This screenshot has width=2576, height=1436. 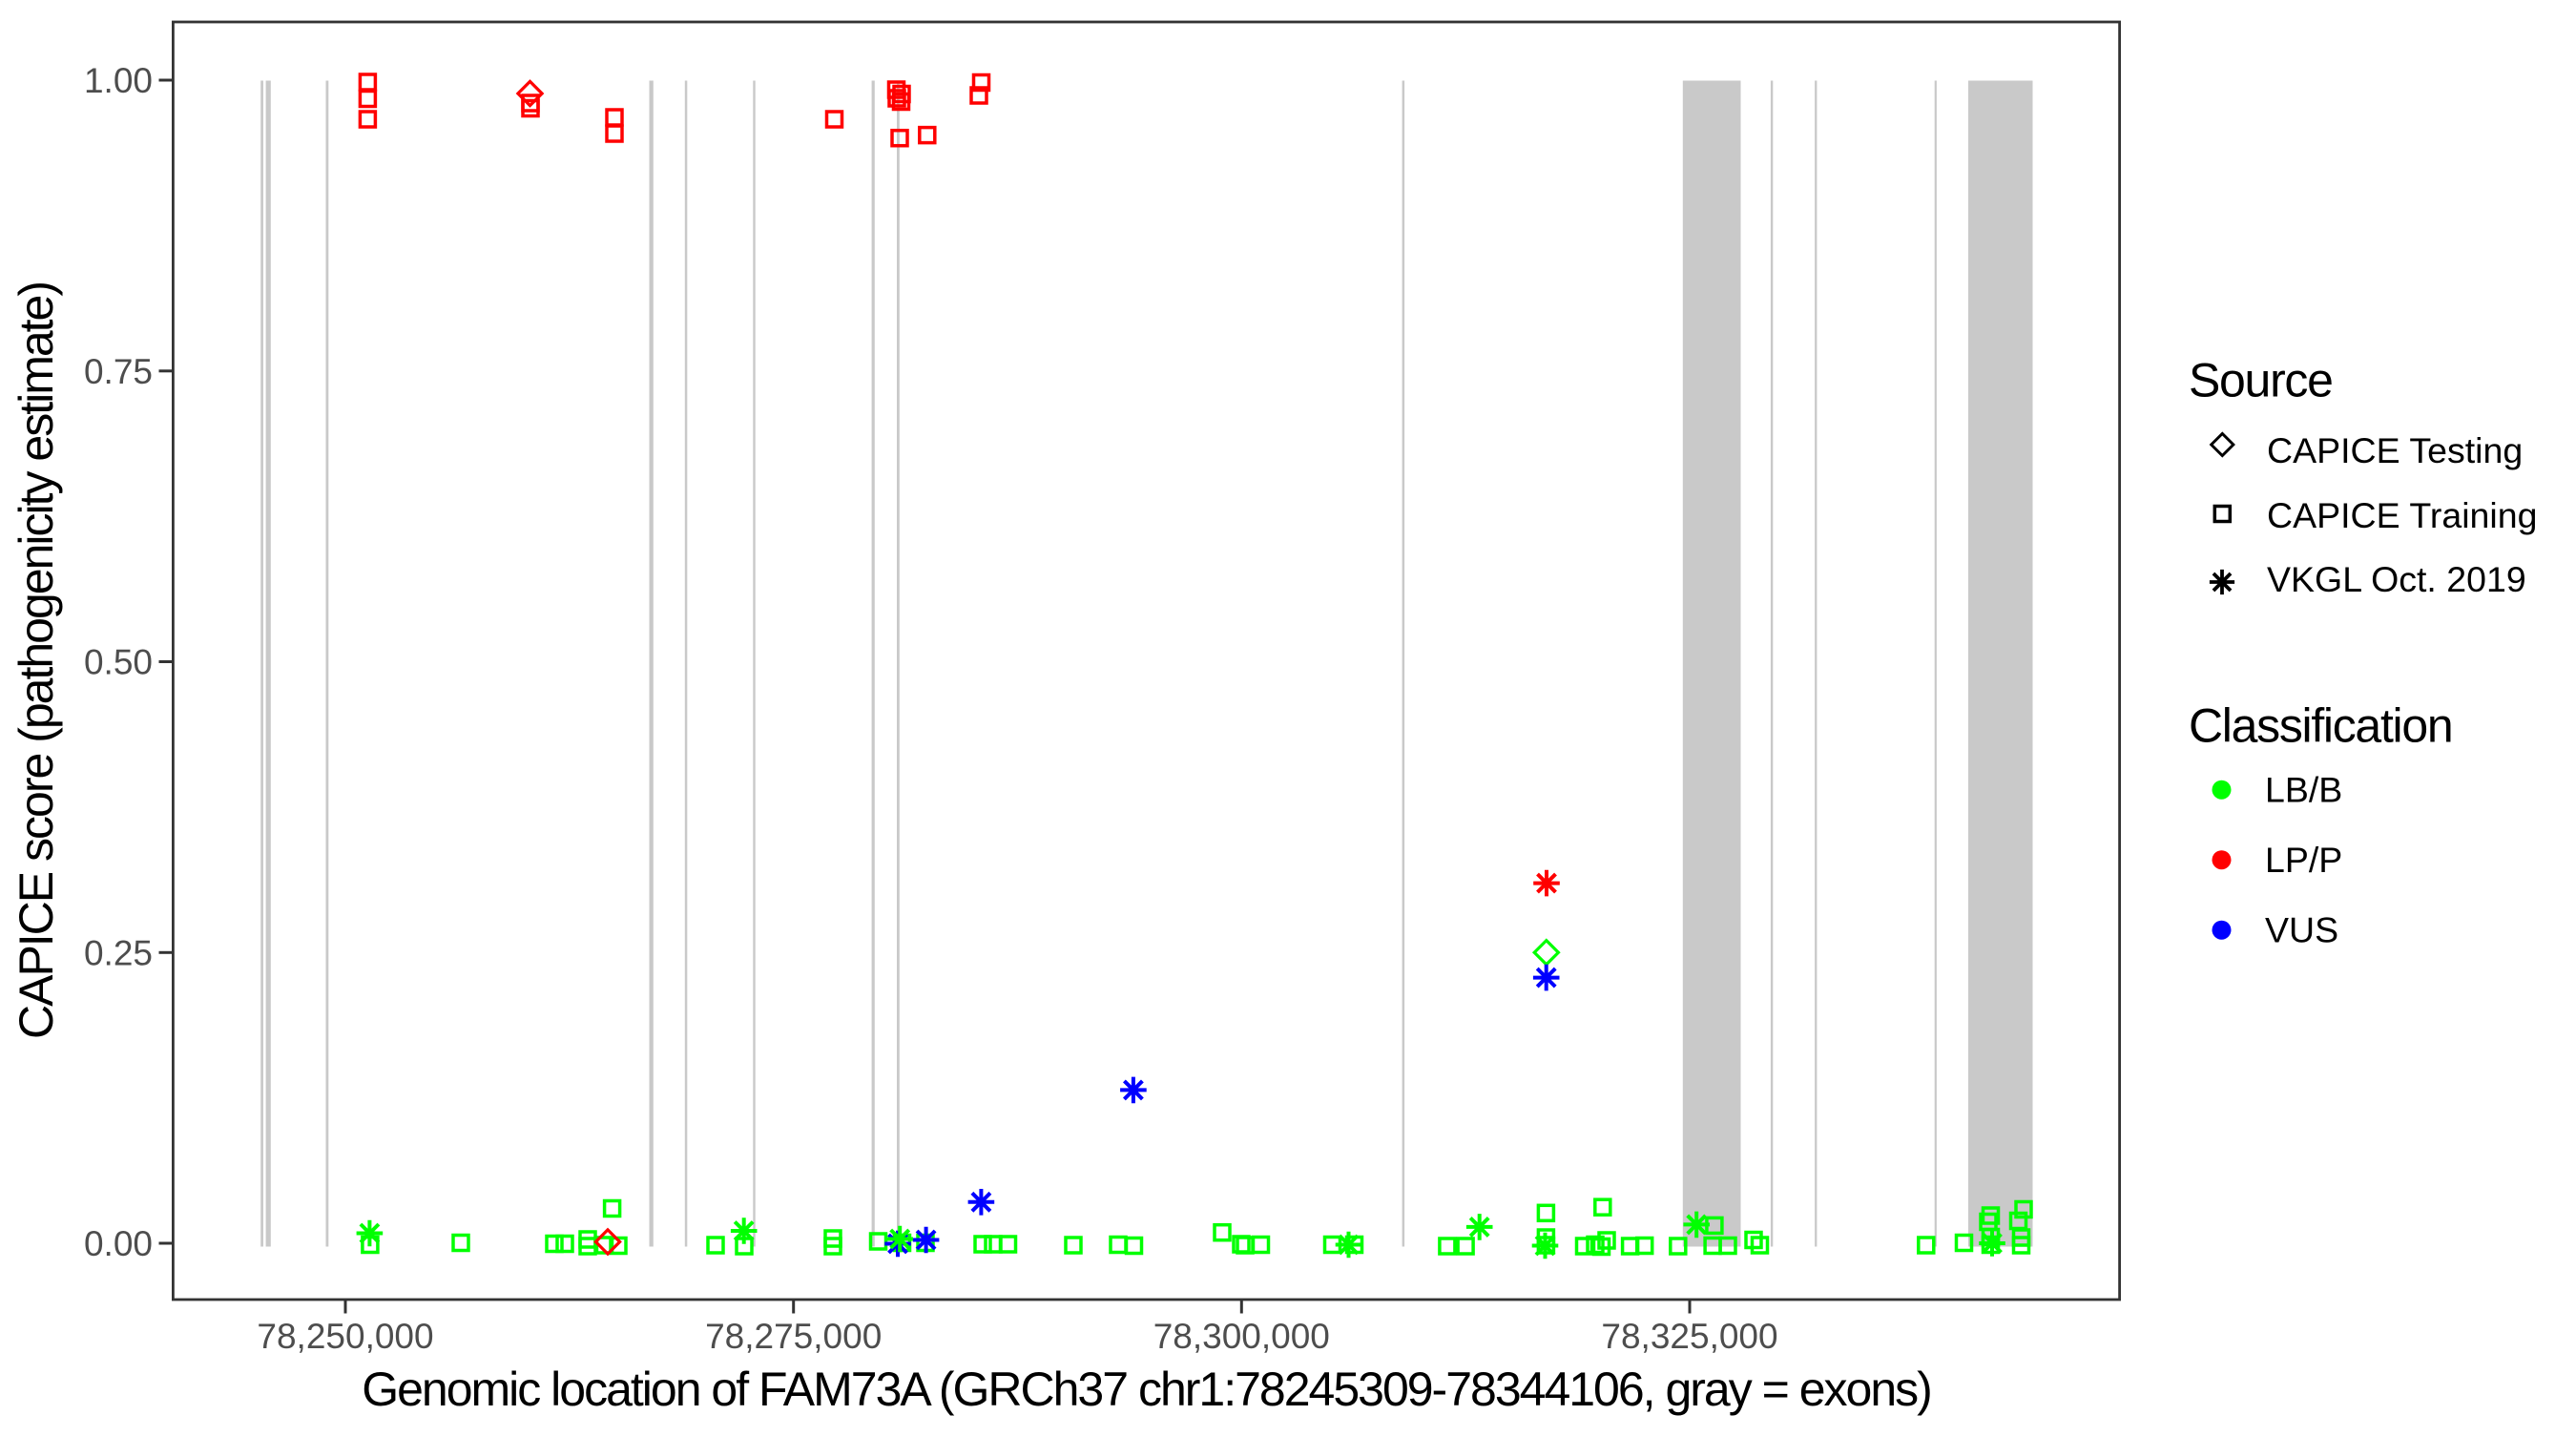 What do you see at coordinates (2320, 726) in the screenshot?
I see `svg-text: Classification` at bounding box center [2320, 726].